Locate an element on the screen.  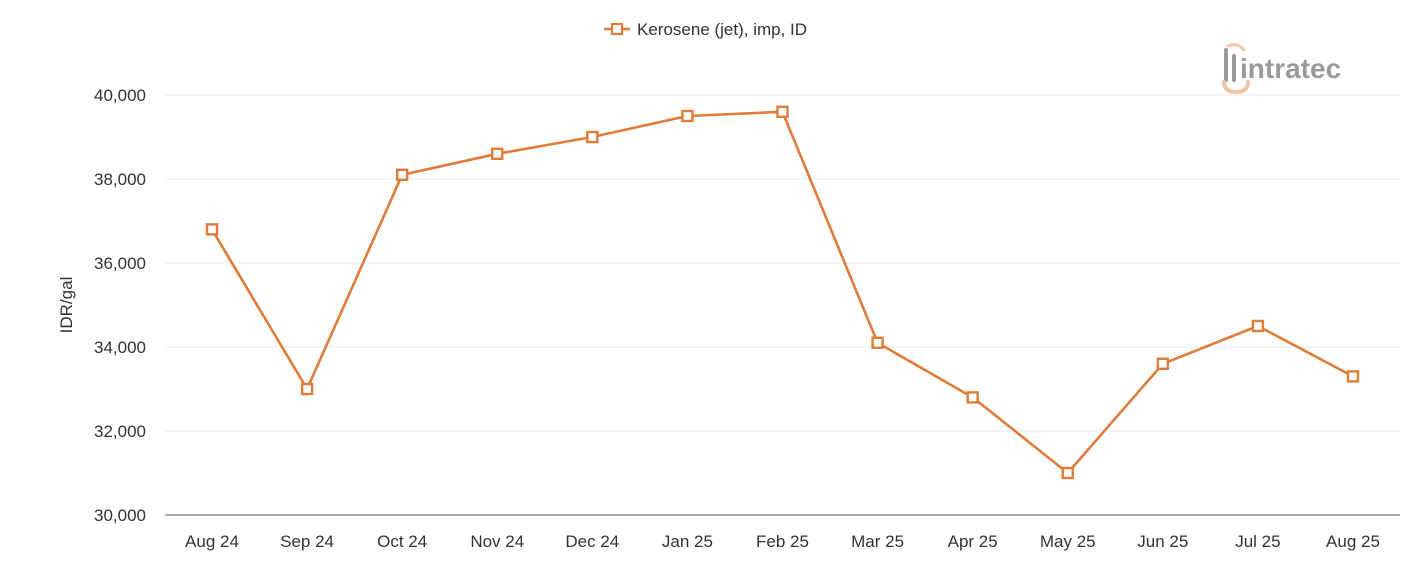
legend-marker-swatch is located at coordinates (617, 29).